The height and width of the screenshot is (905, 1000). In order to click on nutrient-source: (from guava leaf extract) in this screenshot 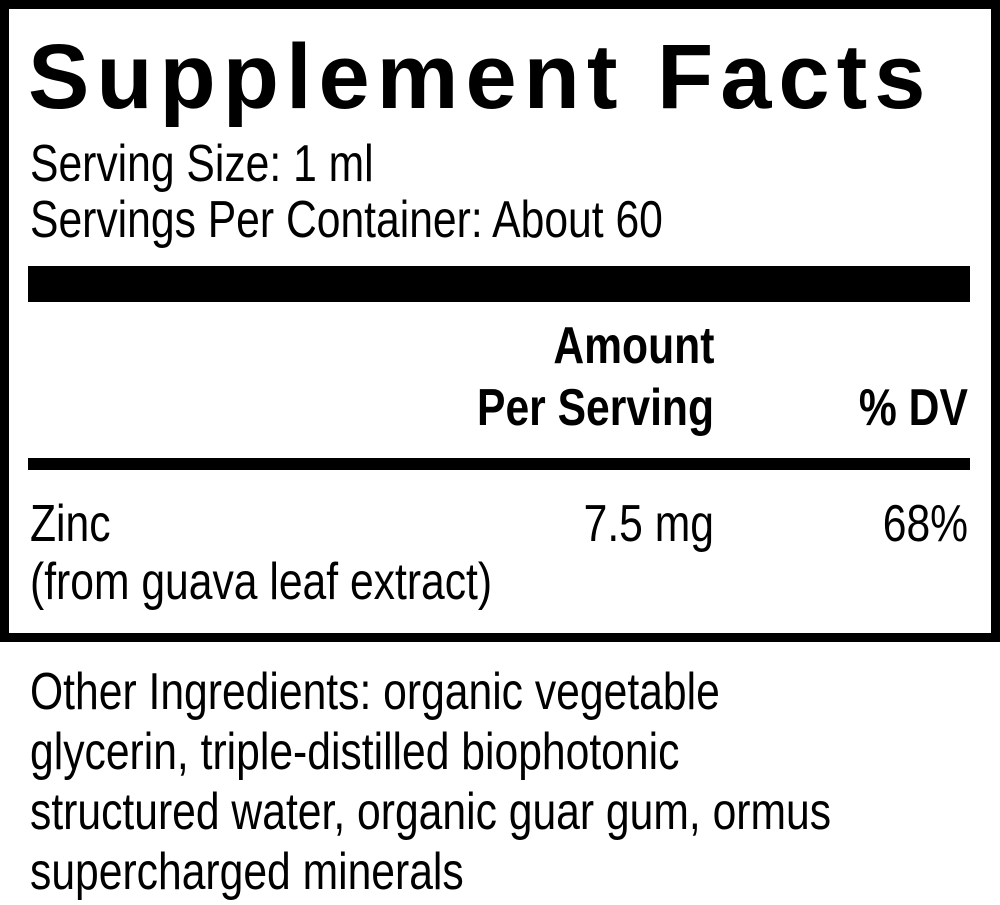, I will do `click(261, 582)`.